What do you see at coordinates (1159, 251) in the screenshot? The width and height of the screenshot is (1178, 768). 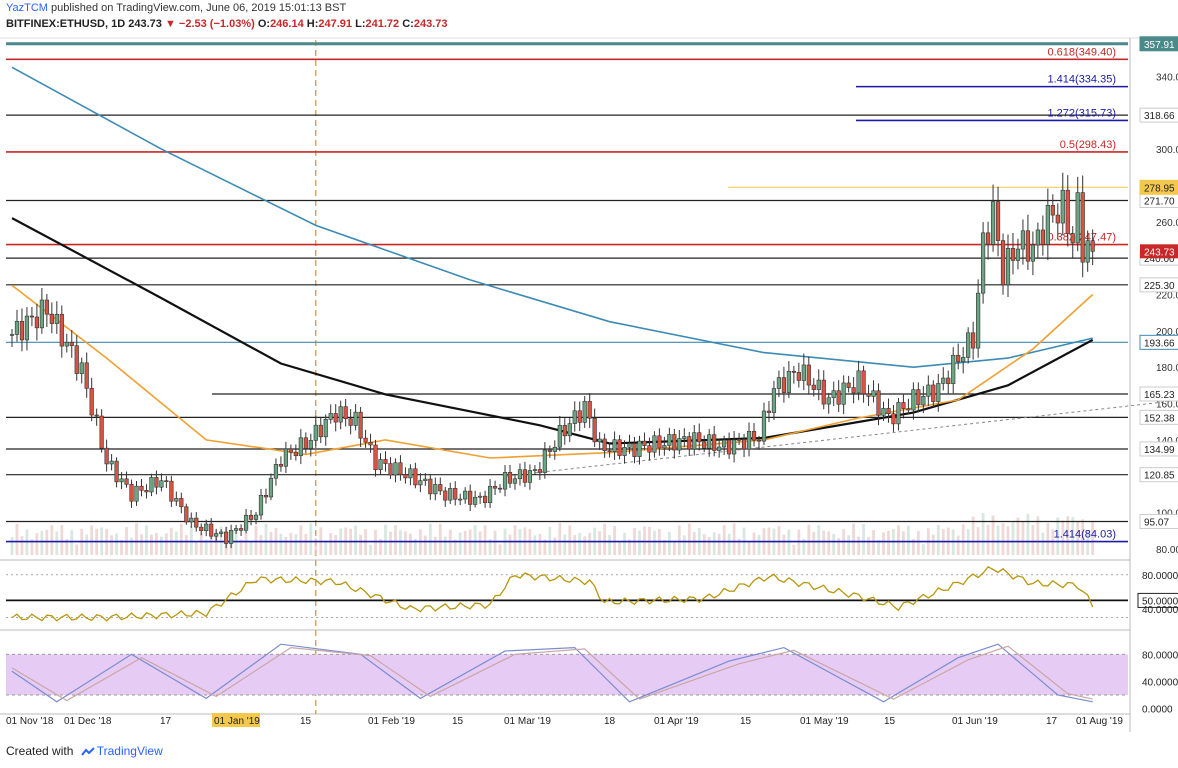 I see `current-price-tag` at bounding box center [1159, 251].